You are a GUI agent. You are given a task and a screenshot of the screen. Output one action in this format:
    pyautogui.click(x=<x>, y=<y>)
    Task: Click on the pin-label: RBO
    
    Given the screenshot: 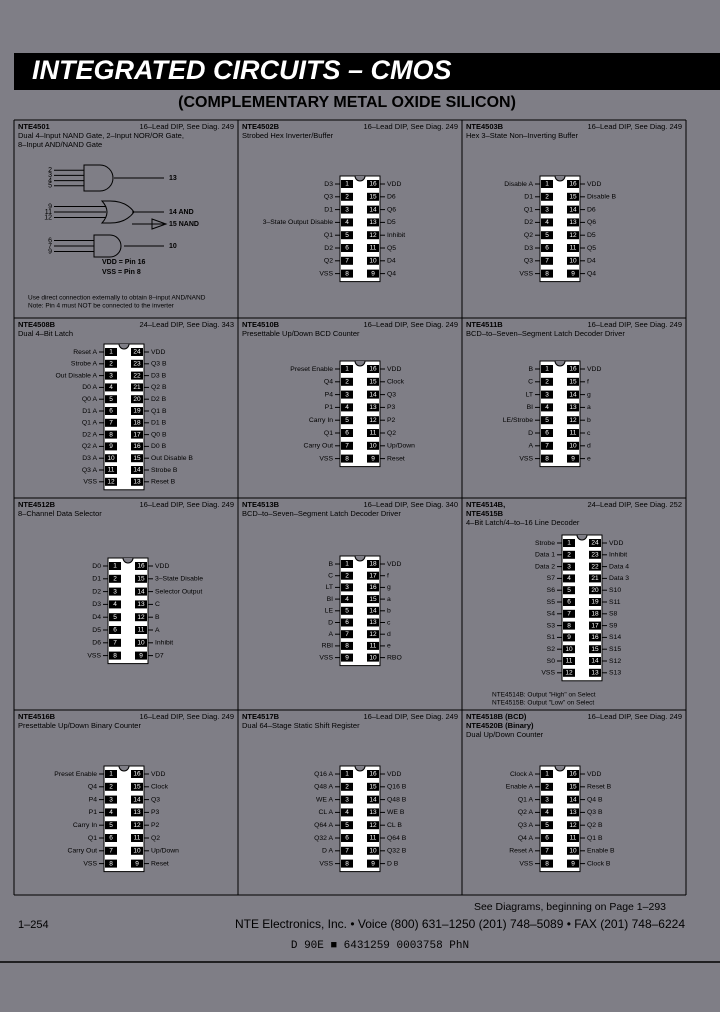 What is the action you would take?
    pyautogui.click(x=394, y=657)
    